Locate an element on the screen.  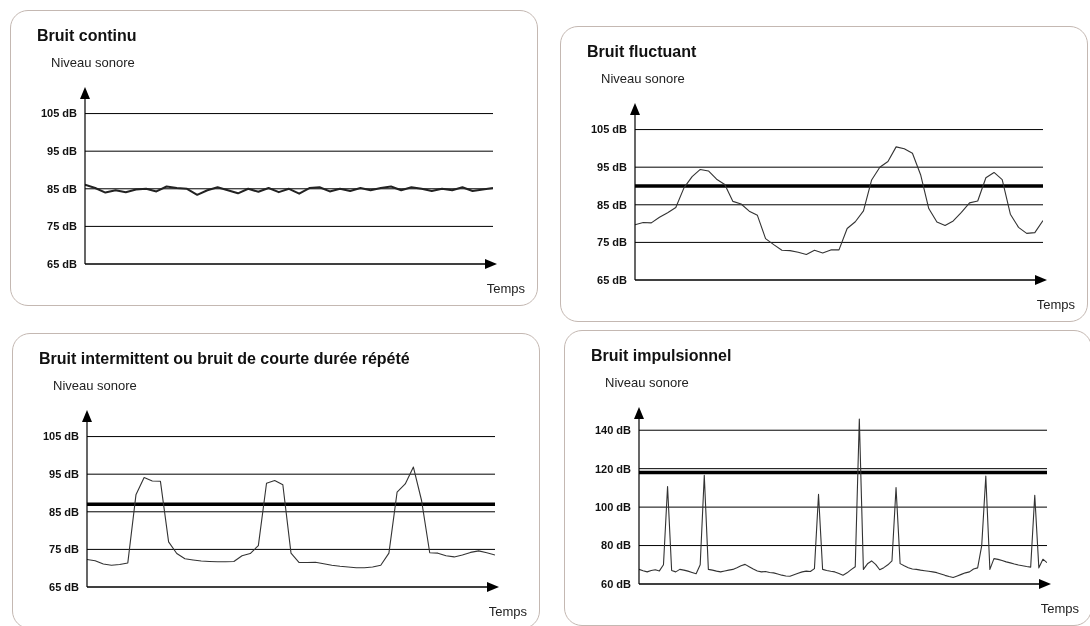
y-tick-label: 60 dB is located at coordinates (616, 583).